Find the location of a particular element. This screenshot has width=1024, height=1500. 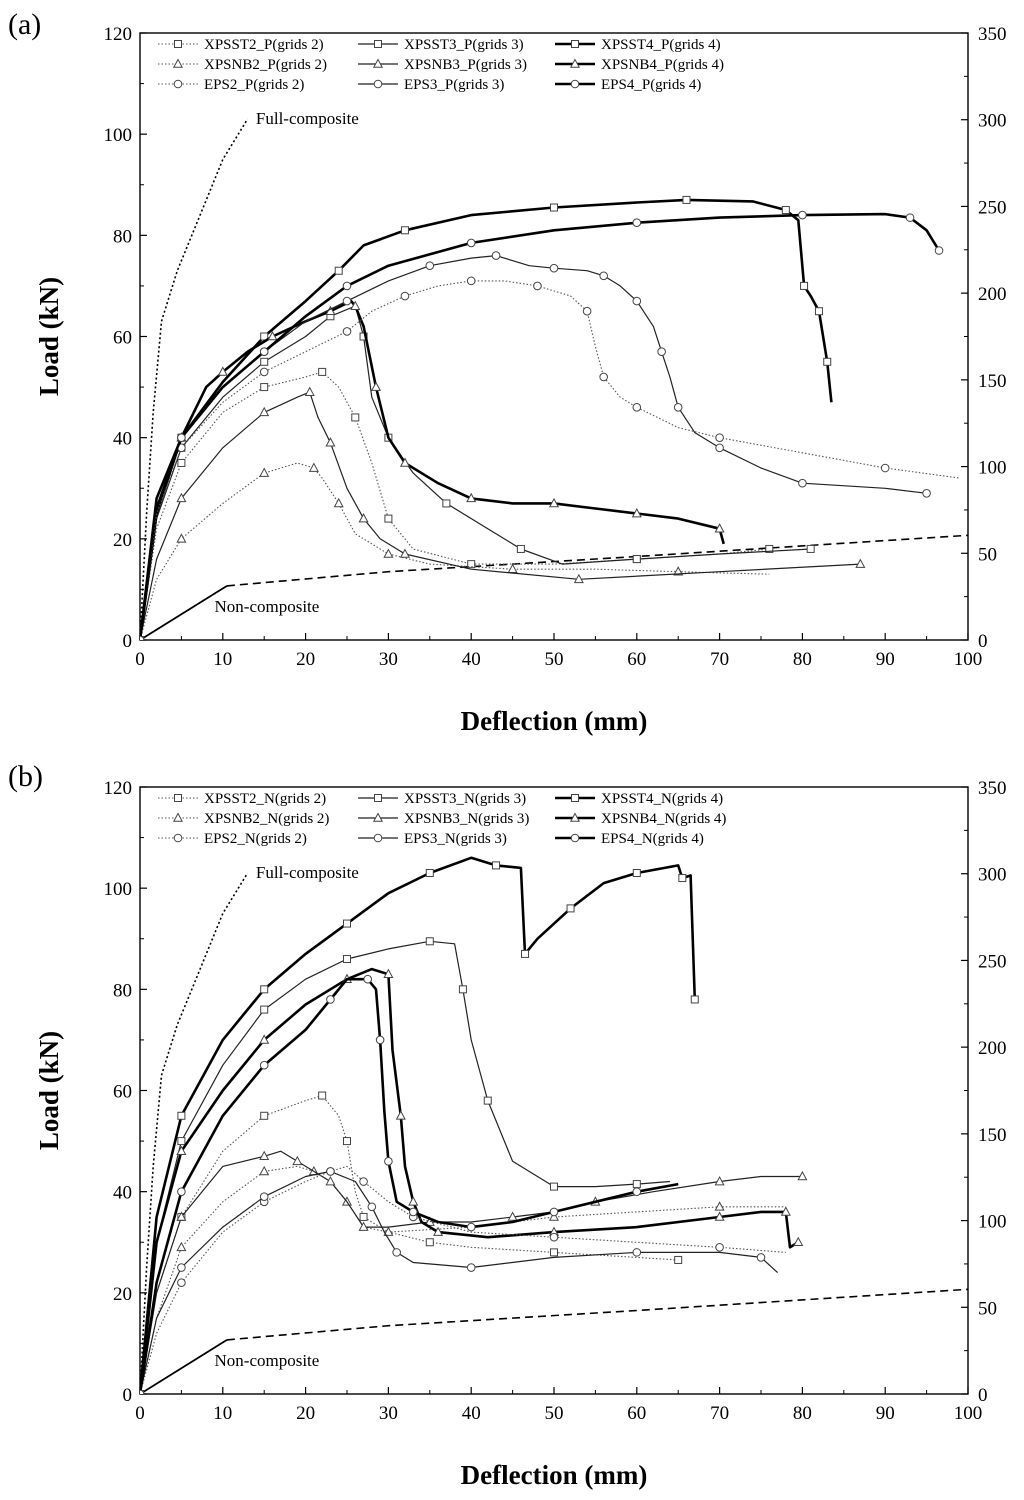

y2-tick-label: 300 is located at coordinates (992, 121).